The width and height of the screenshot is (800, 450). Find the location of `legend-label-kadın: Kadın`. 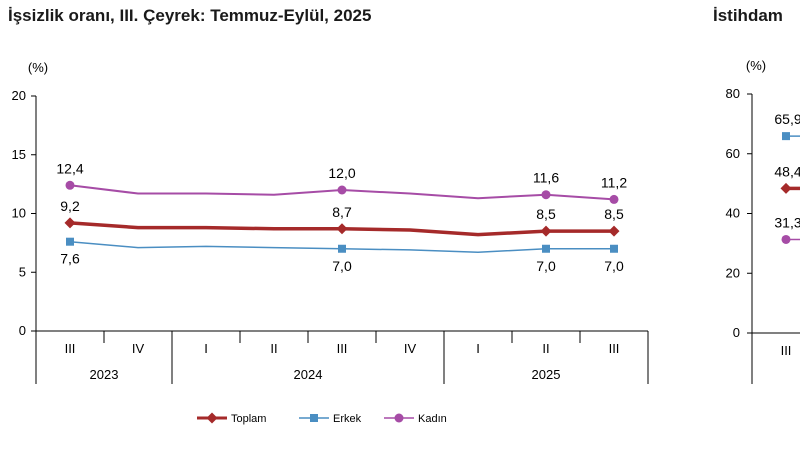

legend-label-kadın: Kadın is located at coordinates (432, 419).